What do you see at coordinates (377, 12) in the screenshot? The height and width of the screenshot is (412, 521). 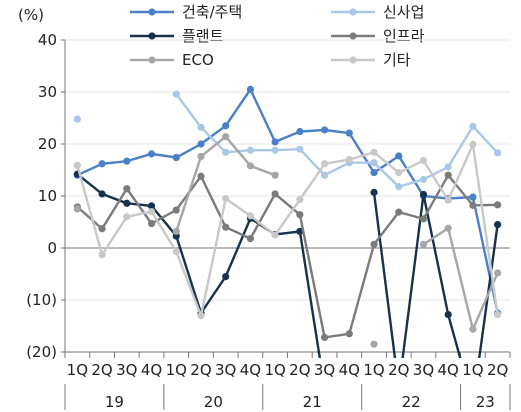 I see `legend-item: 신사업` at bounding box center [377, 12].